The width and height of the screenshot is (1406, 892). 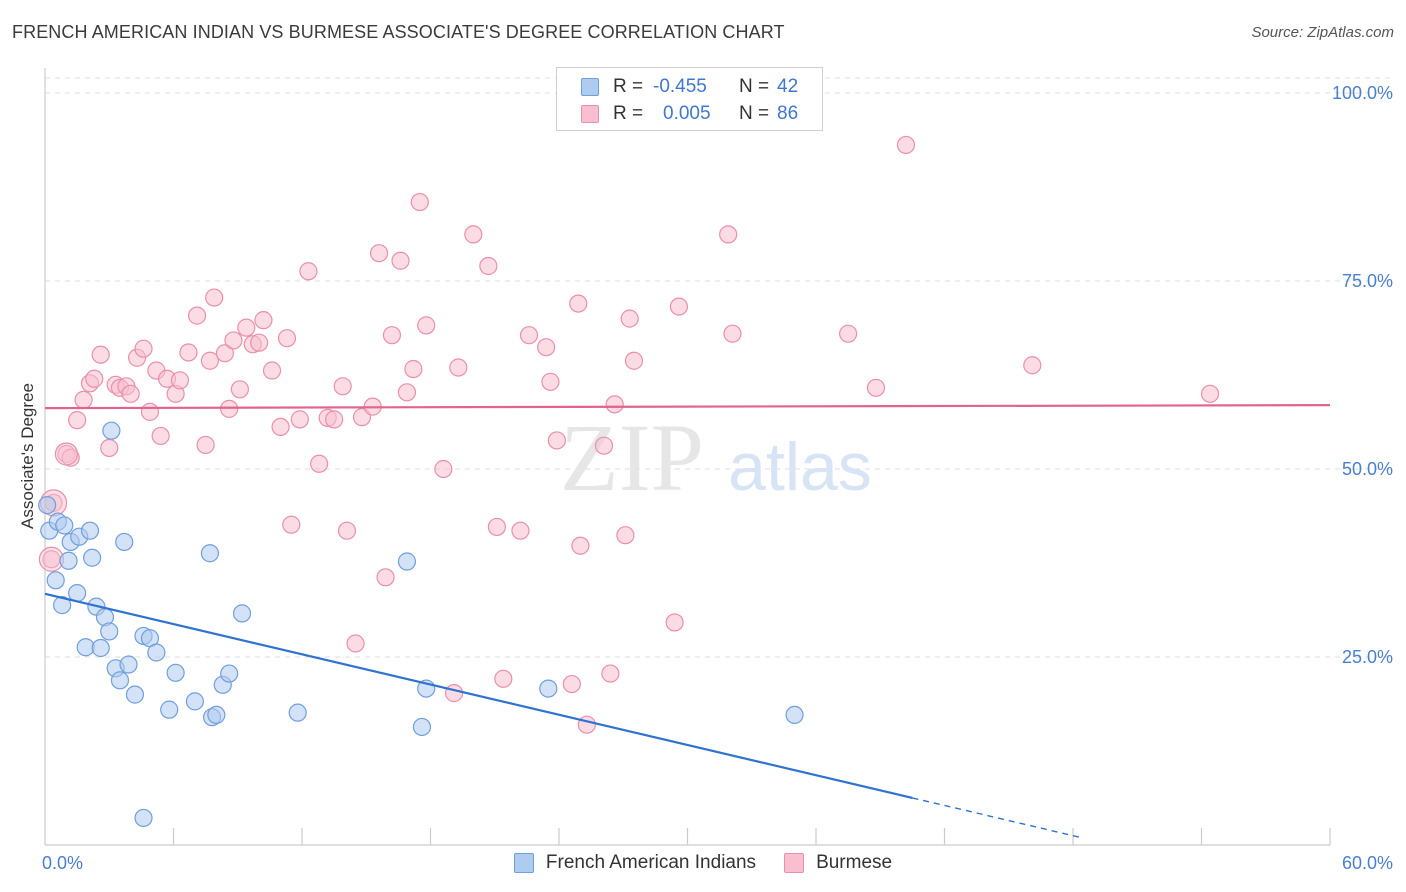 I want to click on x-tick-label: 60.0%, so click(x=1367, y=863).